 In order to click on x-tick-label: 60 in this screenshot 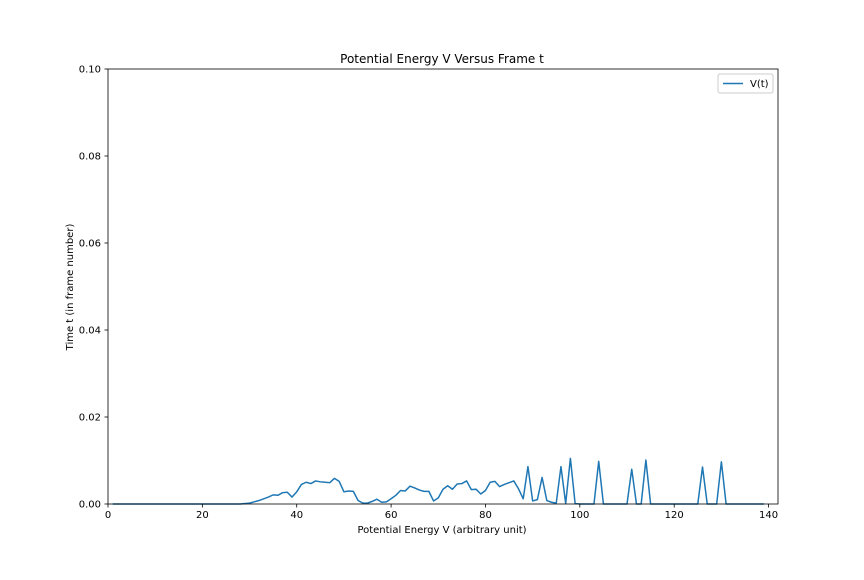, I will do `click(391, 515)`.